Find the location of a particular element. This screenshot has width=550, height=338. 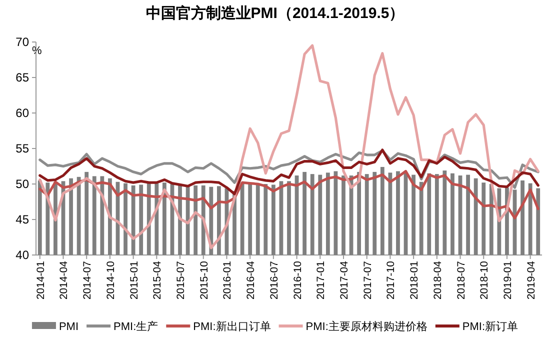

x-tick-label: 2017-07 is located at coordinates (368, 280).